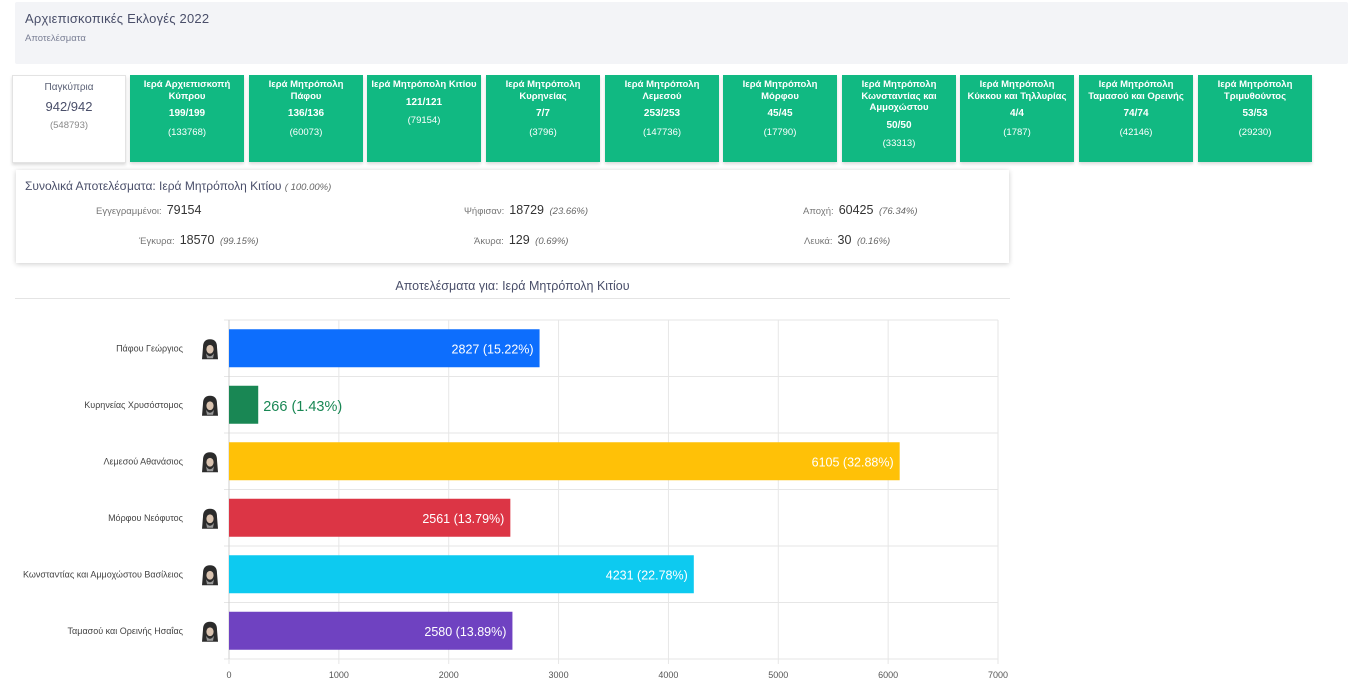 This screenshot has width=1355, height=686. I want to click on invalid-stat: Άκυρα: 129 (0.69%), so click(521, 240).